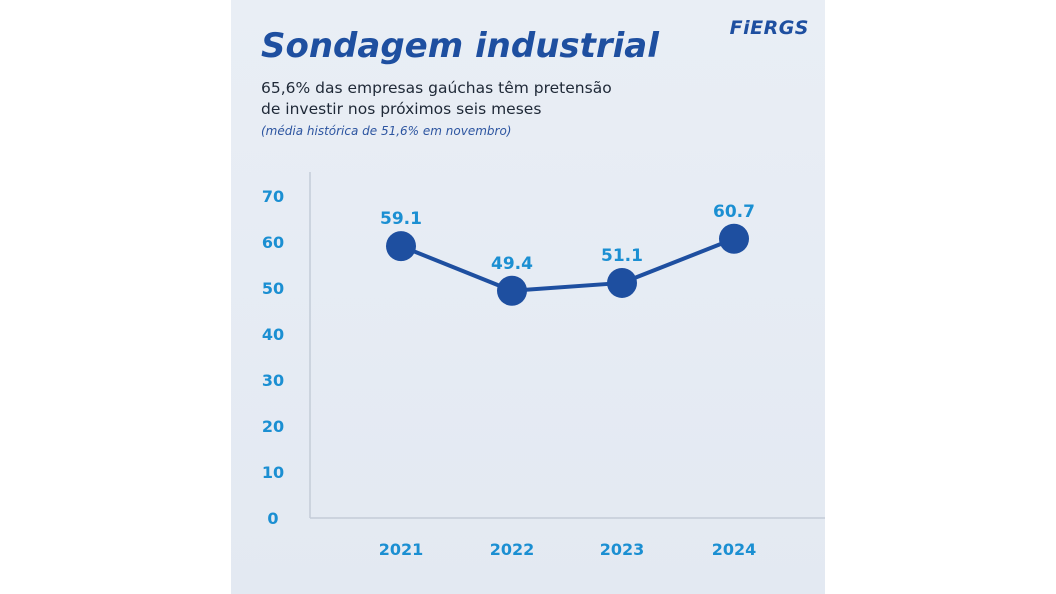 The width and height of the screenshot is (1056, 594). I want to click on data-labels: 59.1 49.4 51.1 60.7, so click(567, 238).